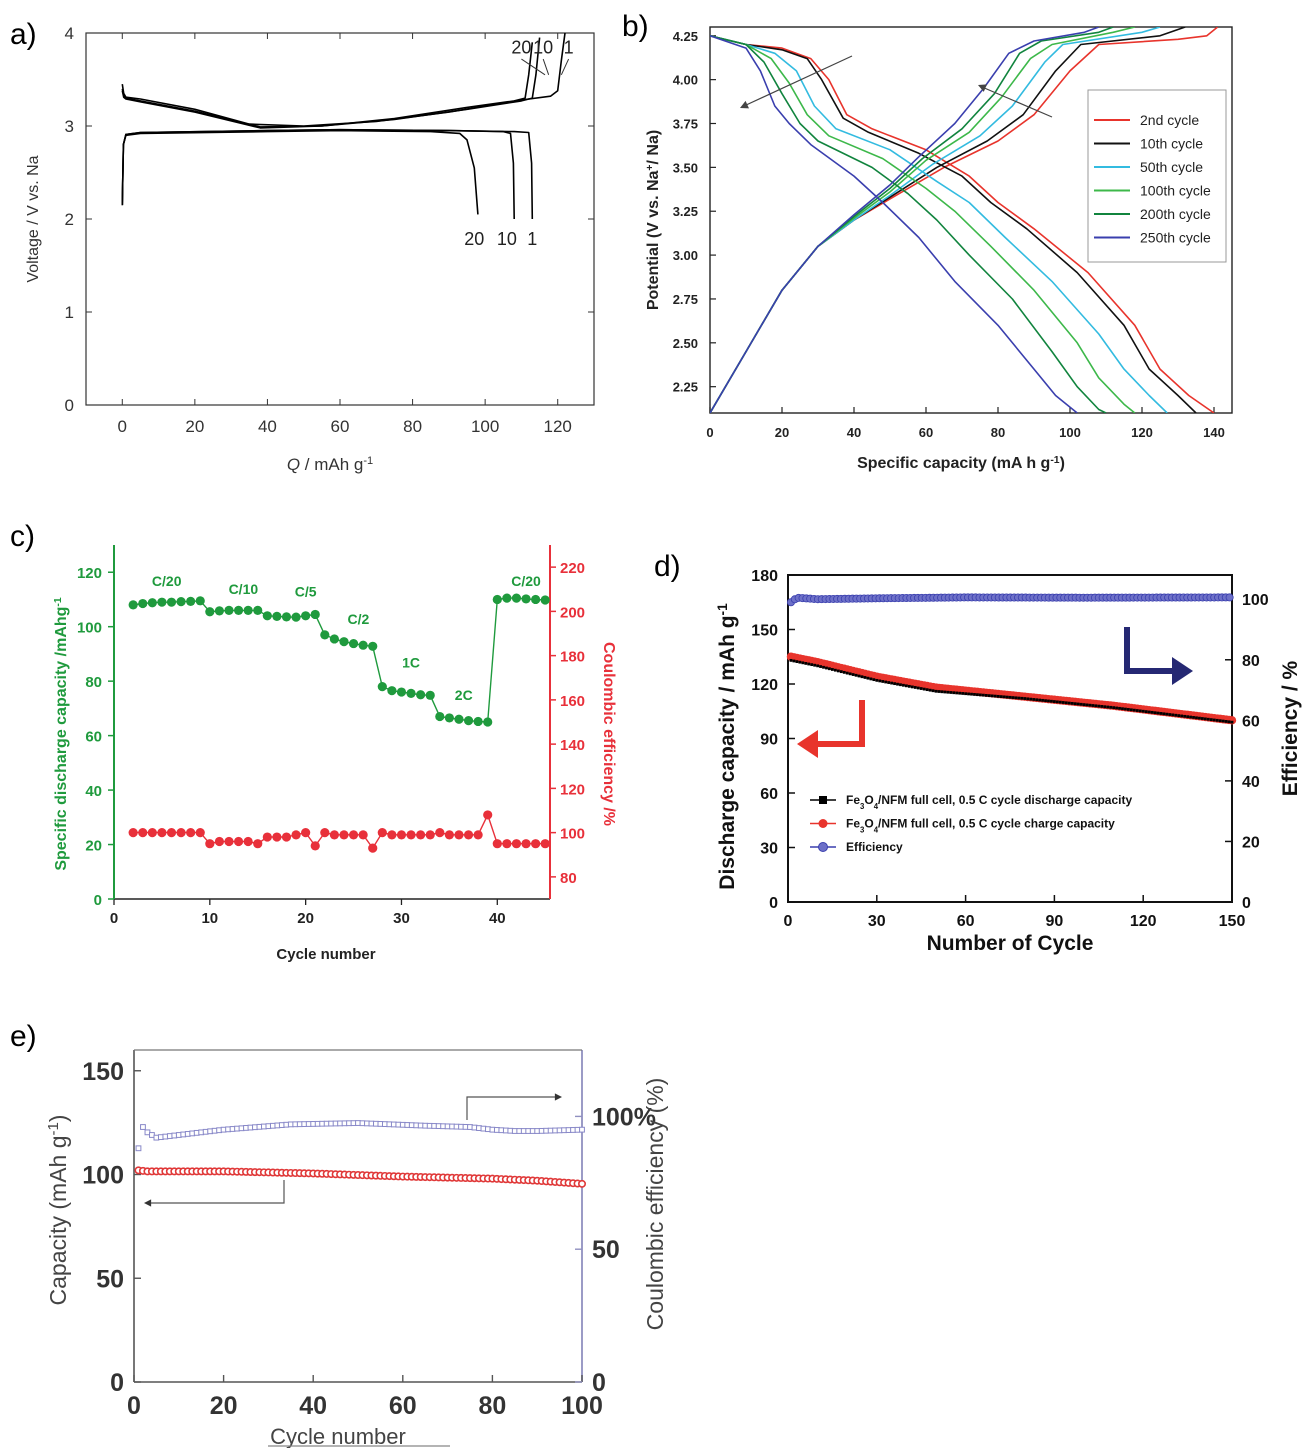 Image resolution: width=1304 pixels, height=1448 pixels. What do you see at coordinates (685, 343) in the screenshot?
I see `y-tick-label: 2.50` at bounding box center [685, 343].